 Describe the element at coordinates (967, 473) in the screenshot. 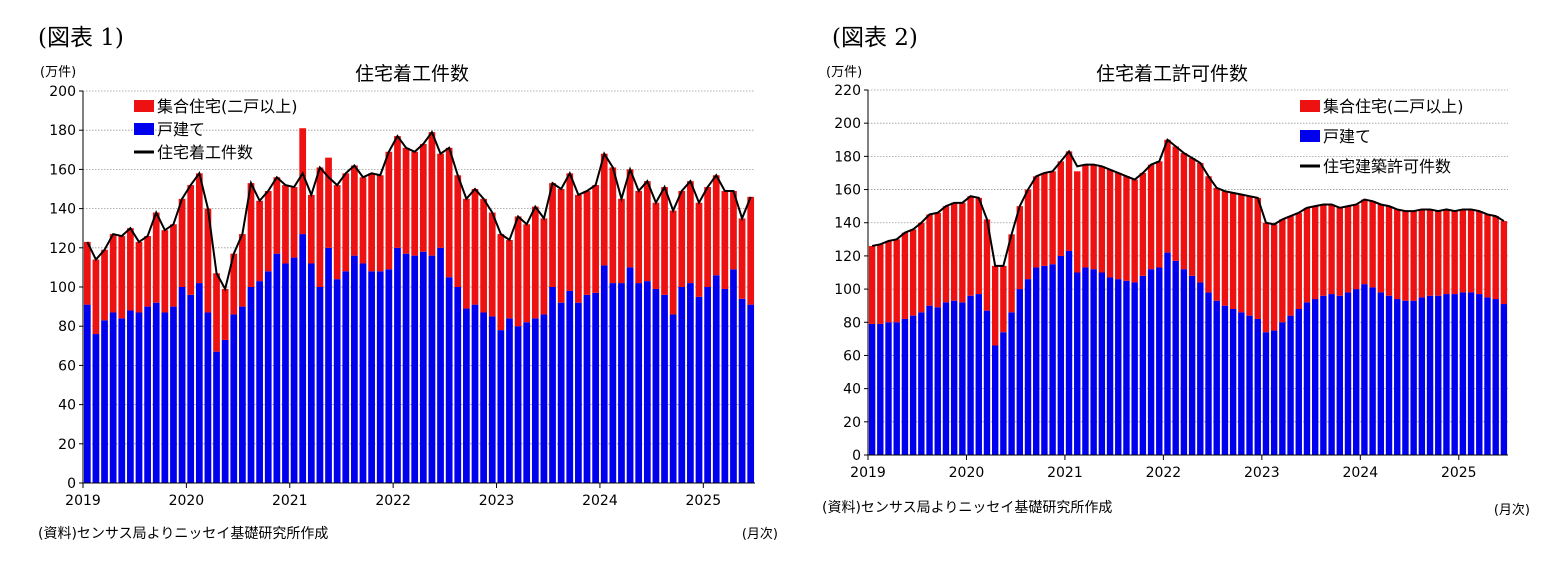

I see `x-tick-label: 2020` at that location.